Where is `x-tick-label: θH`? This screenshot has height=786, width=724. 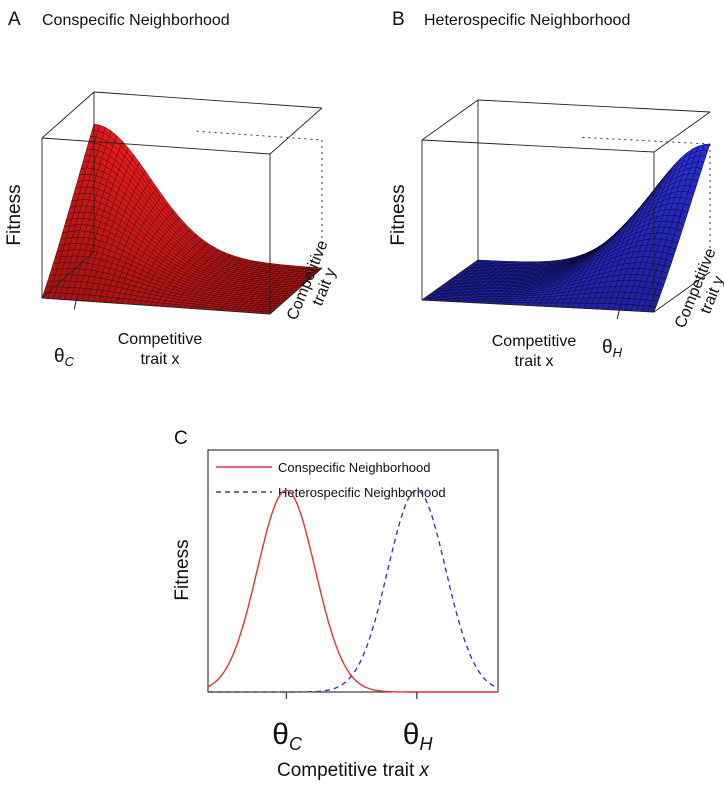
x-tick-label: θH is located at coordinates (418, 736).